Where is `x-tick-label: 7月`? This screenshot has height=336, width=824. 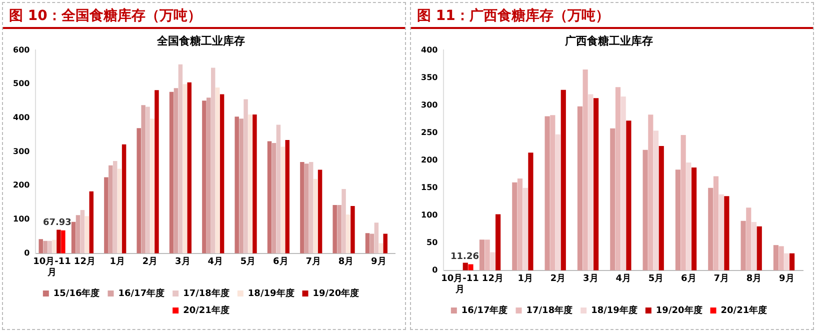
x-tick-label: 7月 is located at coordinates (721, 278).